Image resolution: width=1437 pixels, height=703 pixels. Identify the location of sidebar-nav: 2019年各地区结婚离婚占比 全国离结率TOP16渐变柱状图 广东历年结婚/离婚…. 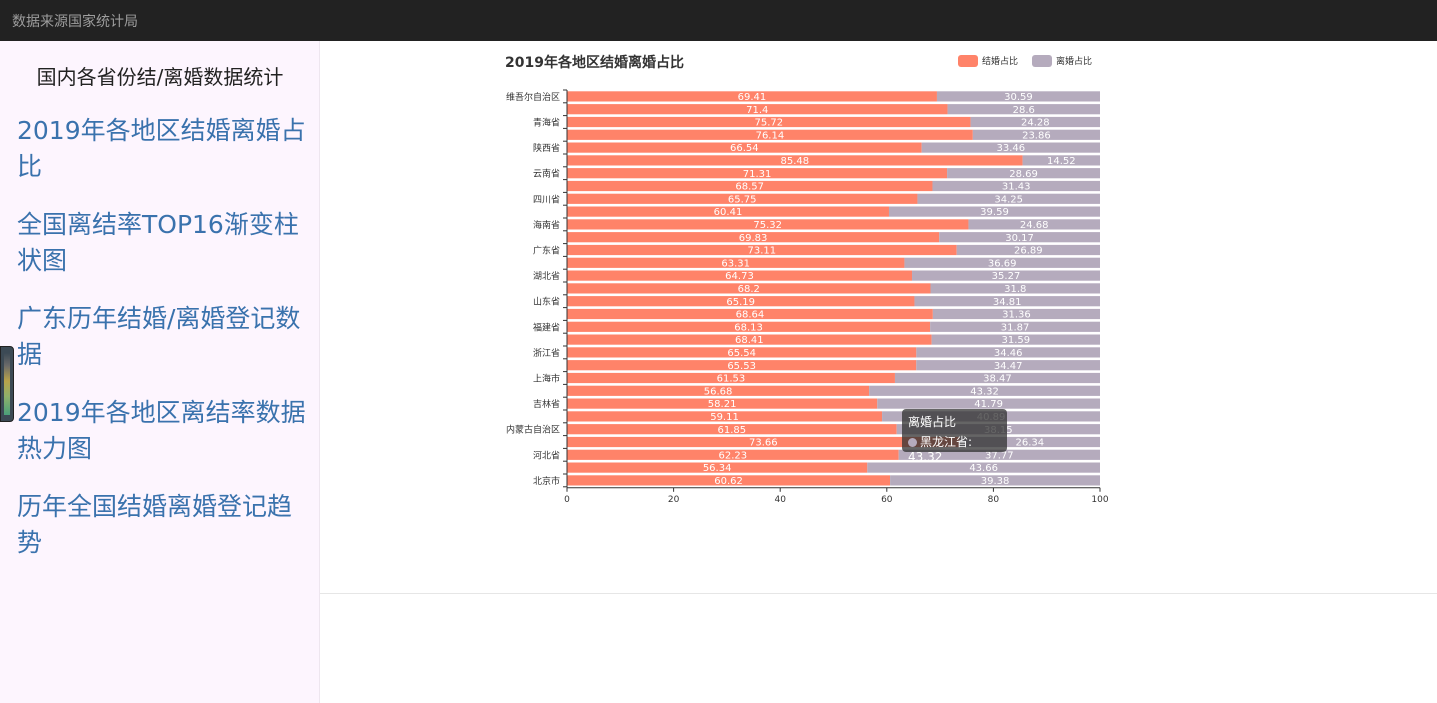
(162, 348).